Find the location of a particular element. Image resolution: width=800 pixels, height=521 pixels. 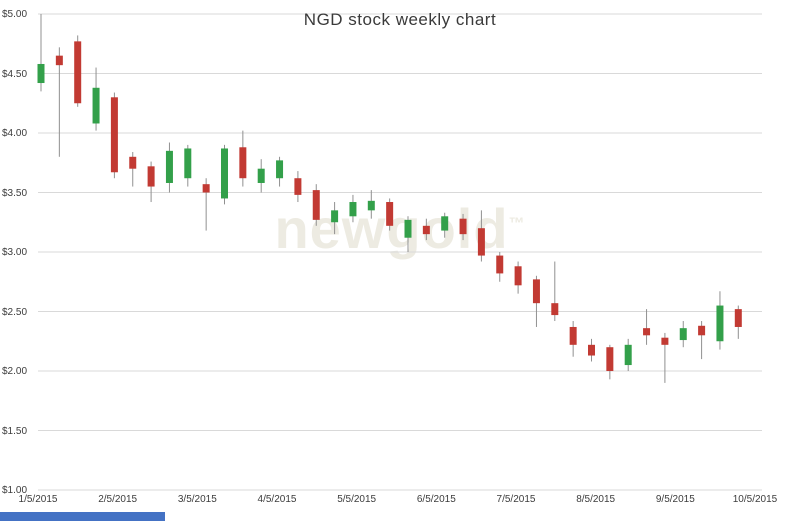

x-tick-label: 9/5/2015 is located at coordinates (675, 499).